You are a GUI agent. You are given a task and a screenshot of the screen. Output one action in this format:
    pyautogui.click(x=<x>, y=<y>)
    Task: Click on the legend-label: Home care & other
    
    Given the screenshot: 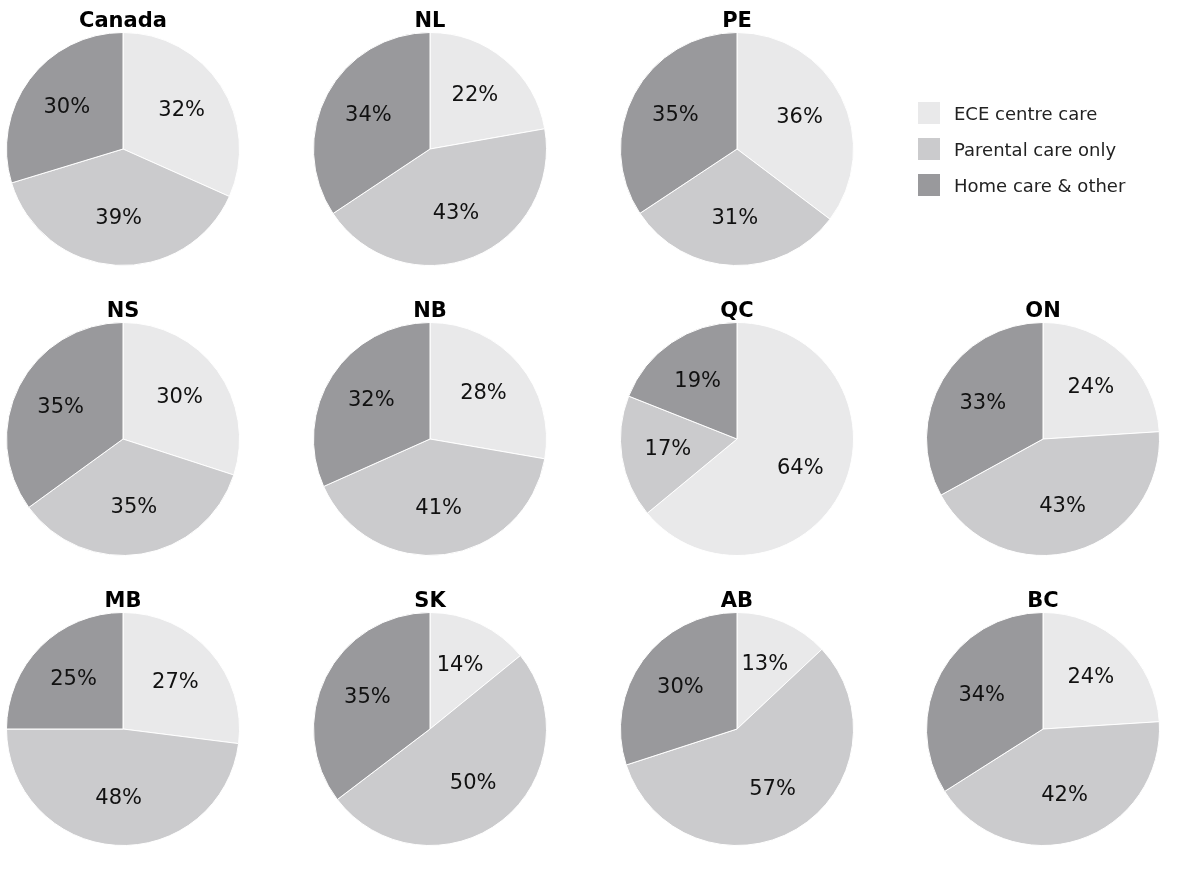 What is the action you would take?
    pyautogui.click(x=1040, y=185)
    